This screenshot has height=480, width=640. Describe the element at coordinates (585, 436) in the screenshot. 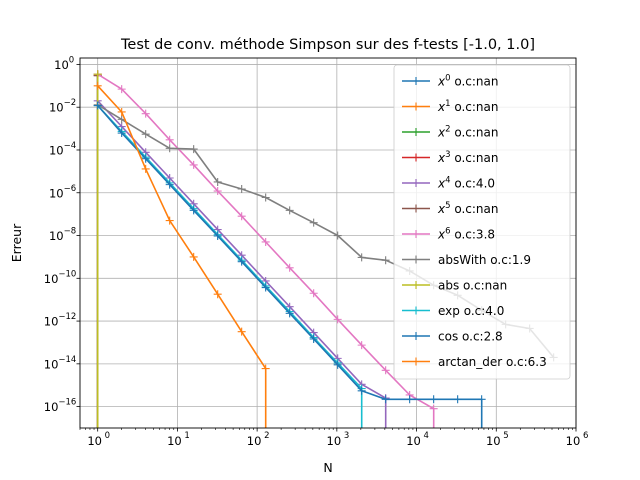

I see `x-tick-label-exponent: 6` at that location.